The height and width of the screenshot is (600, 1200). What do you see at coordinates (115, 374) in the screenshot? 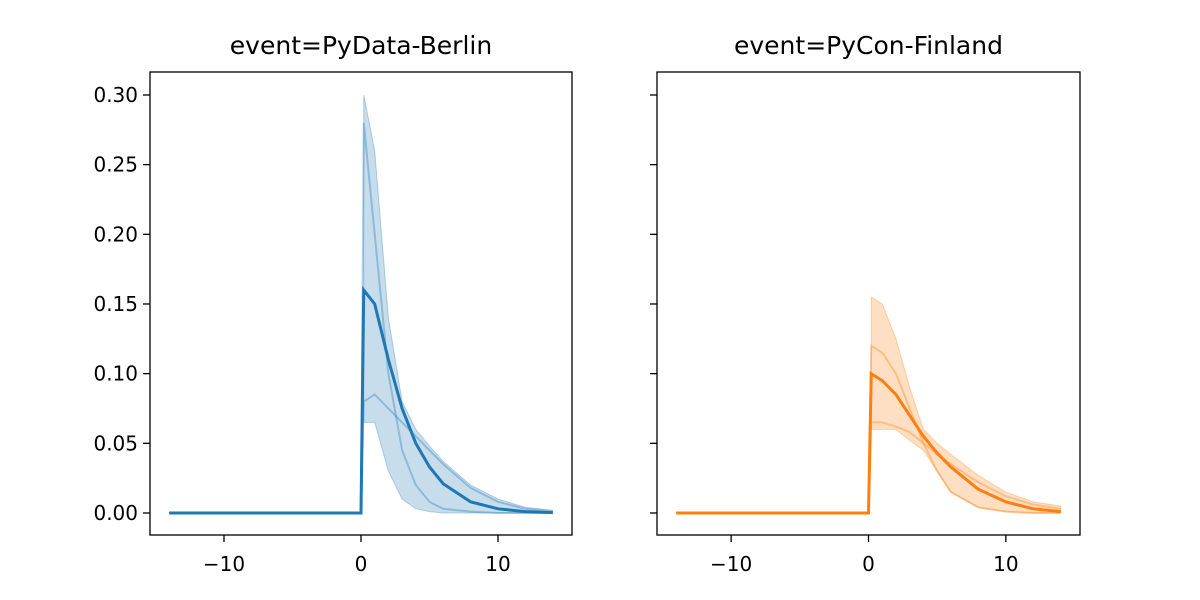
I see `y-tick-label: 0.10` at bounding box center [115, 374].